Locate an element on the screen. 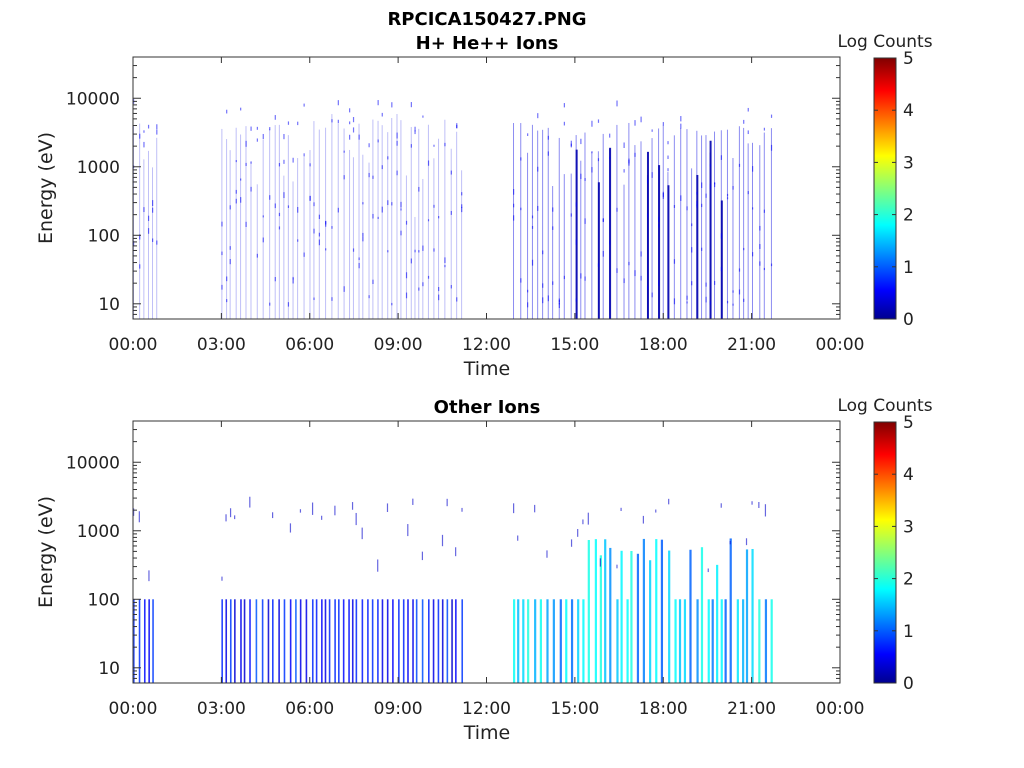 The height and width of the screenshot is (768, 1024). x-tick-label: 18:00 is located at coordinates (663, 345).